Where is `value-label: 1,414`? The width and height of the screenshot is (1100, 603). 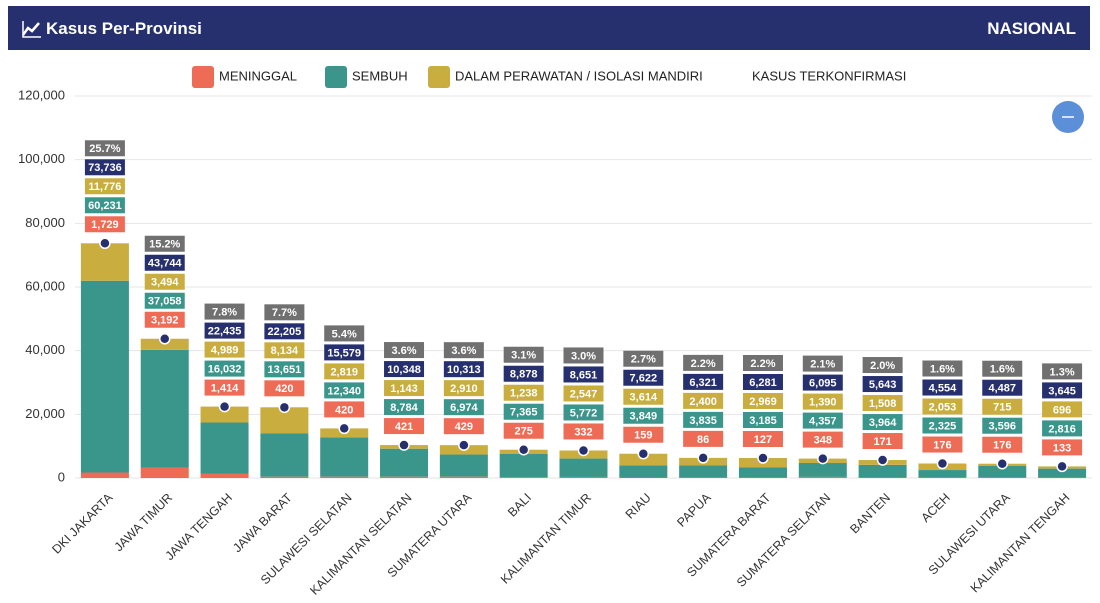
value-label: 1,414 is located at coordinates (225, 388).